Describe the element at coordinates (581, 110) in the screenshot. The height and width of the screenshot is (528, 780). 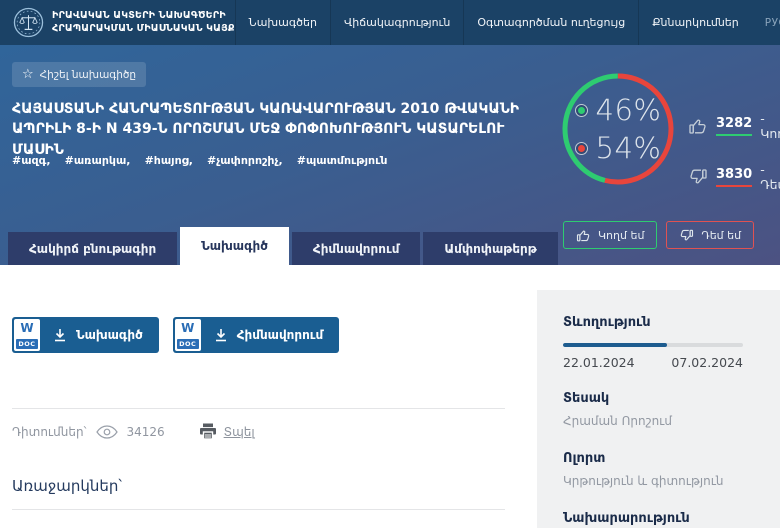
I see `for-bullet-icon` at that location.